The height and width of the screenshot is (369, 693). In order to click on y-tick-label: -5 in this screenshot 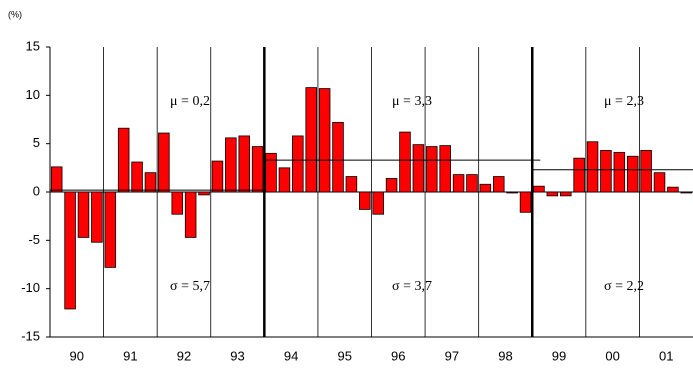, I will do `click(34, 239)`.